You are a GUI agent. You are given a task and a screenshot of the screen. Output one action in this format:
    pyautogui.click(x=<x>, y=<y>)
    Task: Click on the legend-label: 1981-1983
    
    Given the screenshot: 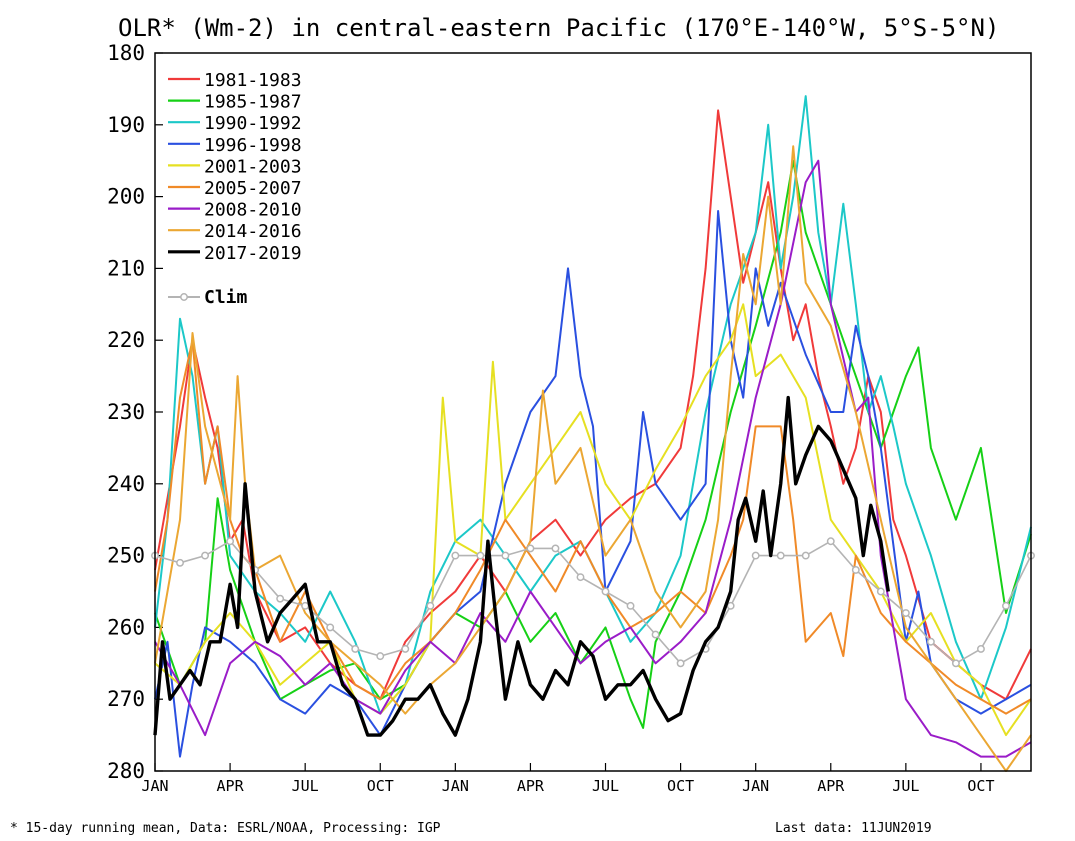 What is the action you would take?
    pyautogui.click(x=253, y=80)
    